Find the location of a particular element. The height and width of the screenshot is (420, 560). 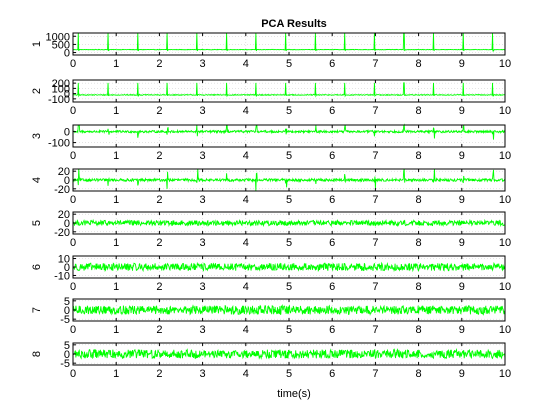

y-axis-label: 7 is located at coordinates (37, 310).